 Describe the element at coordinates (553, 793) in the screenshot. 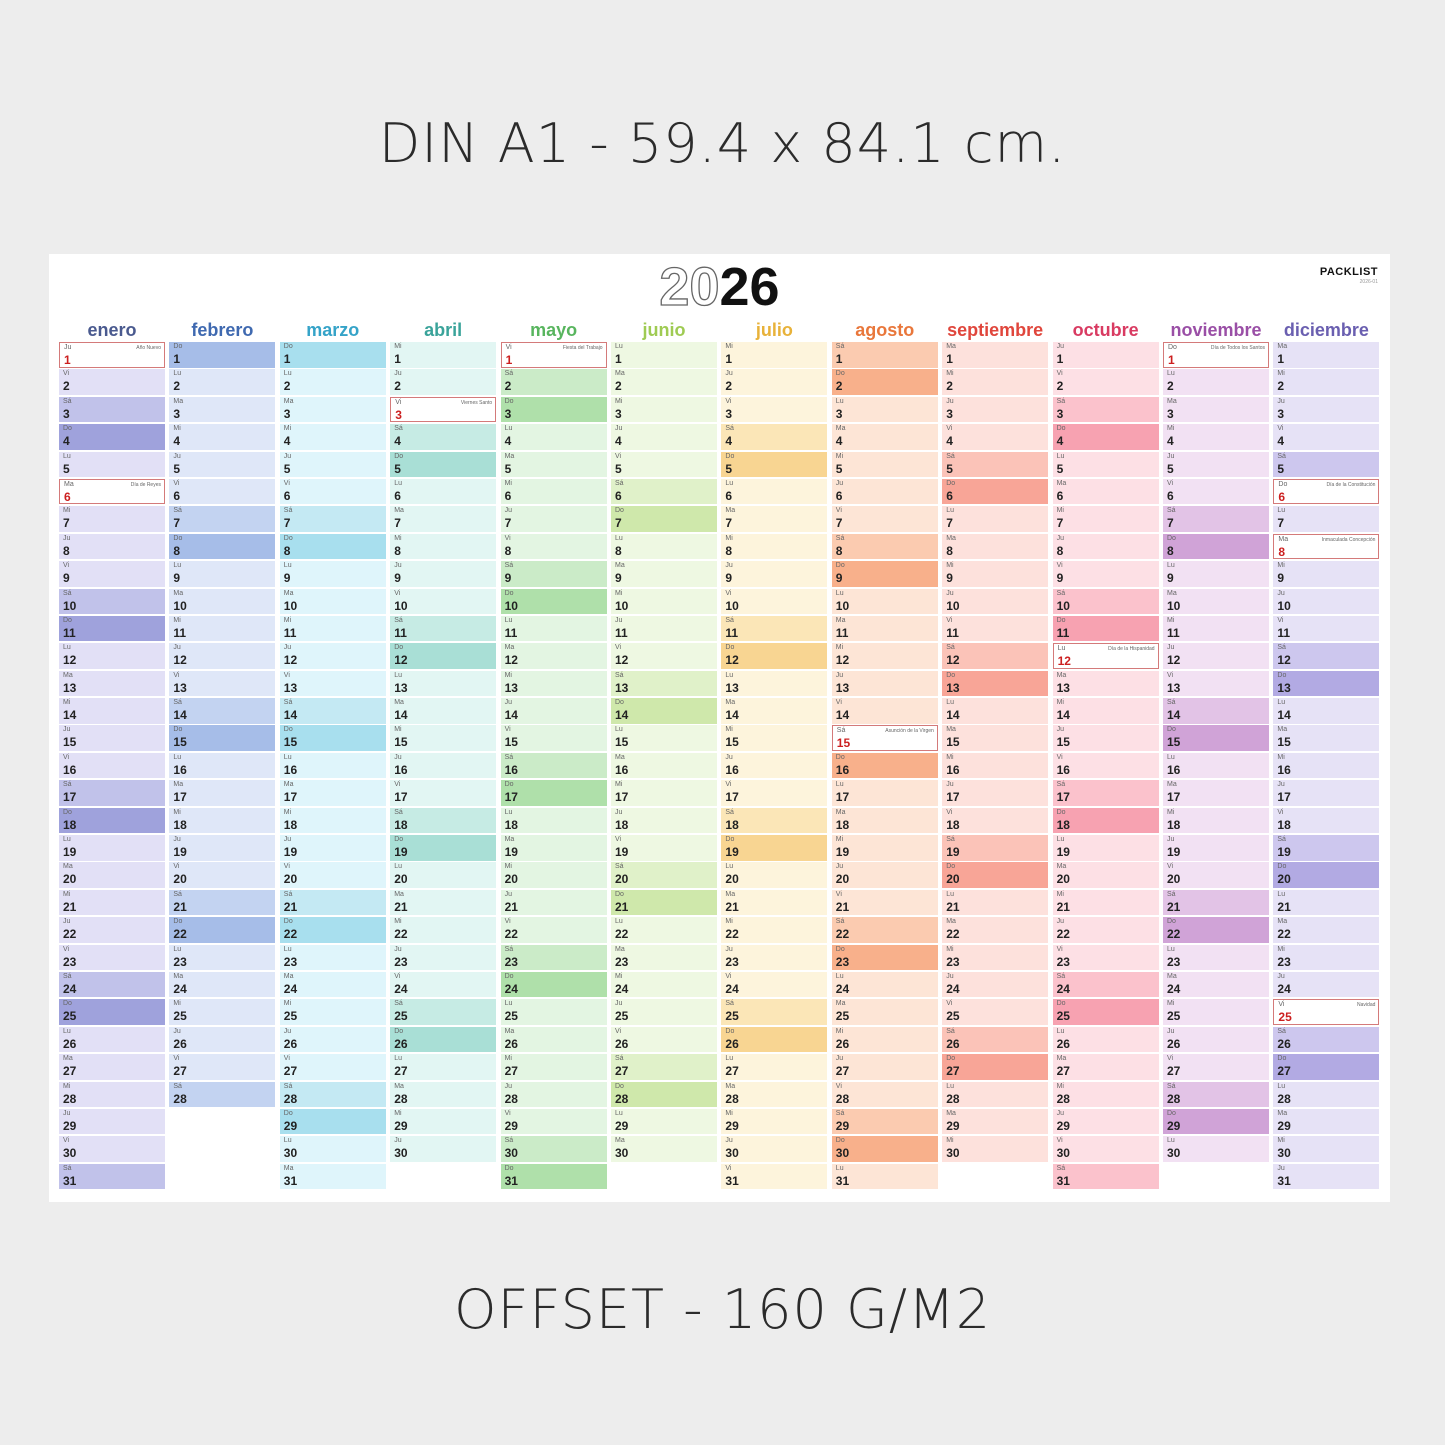

I see `day-cell: Do 17` at that location.